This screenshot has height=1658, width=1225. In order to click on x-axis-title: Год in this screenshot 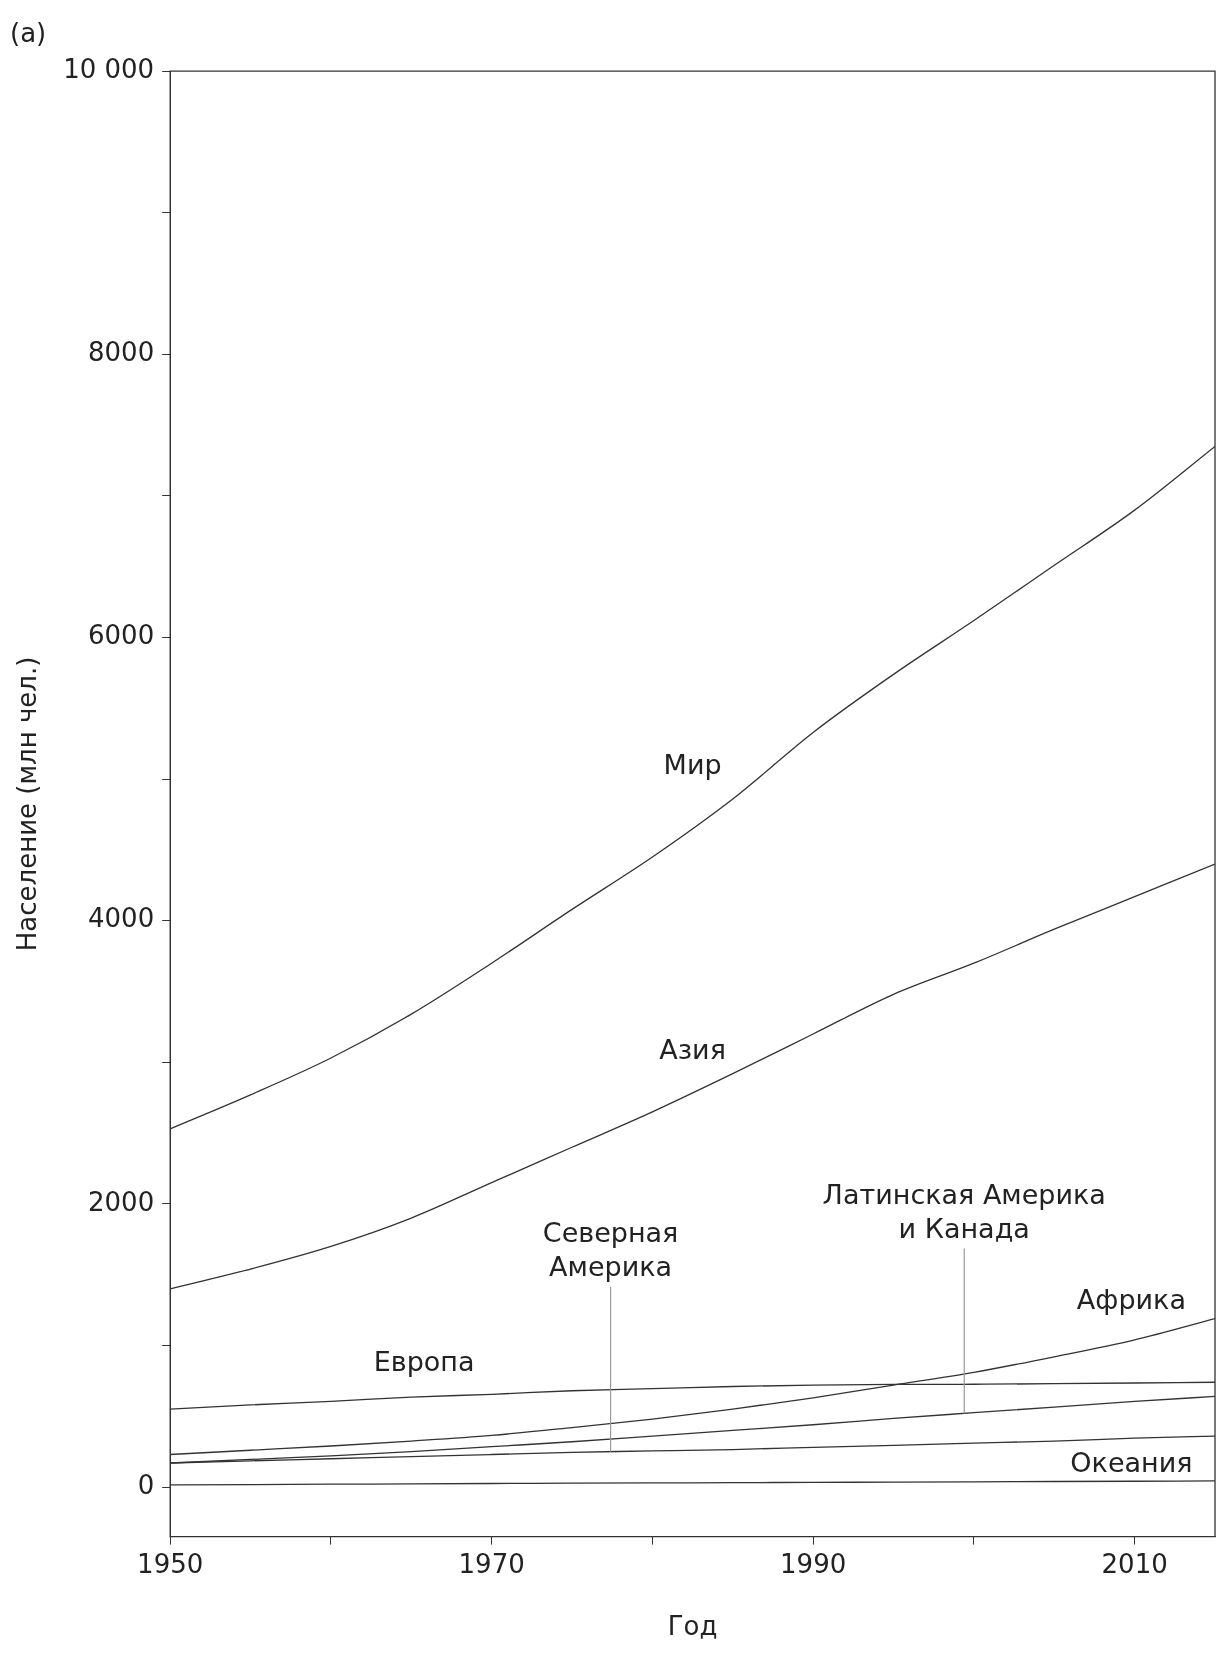, I will do `click(692, 1626)`.